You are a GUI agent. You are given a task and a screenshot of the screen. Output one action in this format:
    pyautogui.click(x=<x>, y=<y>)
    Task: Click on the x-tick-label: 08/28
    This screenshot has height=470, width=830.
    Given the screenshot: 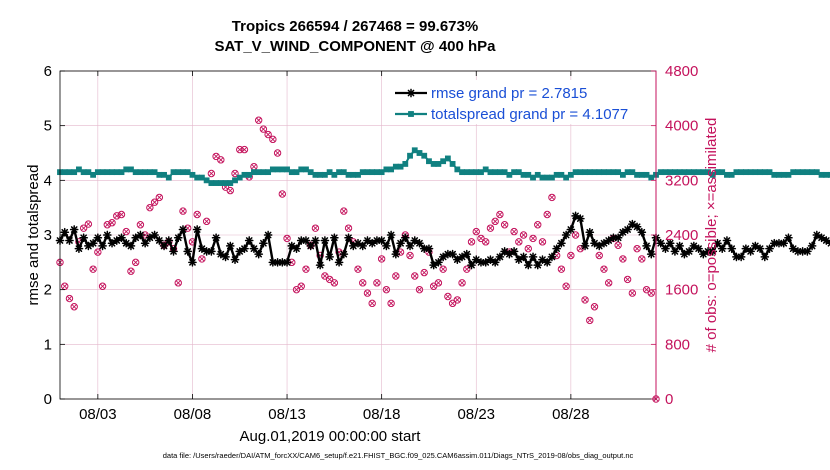 What is the action you would take?
    pyautogui.click(x=571, y=414)
    